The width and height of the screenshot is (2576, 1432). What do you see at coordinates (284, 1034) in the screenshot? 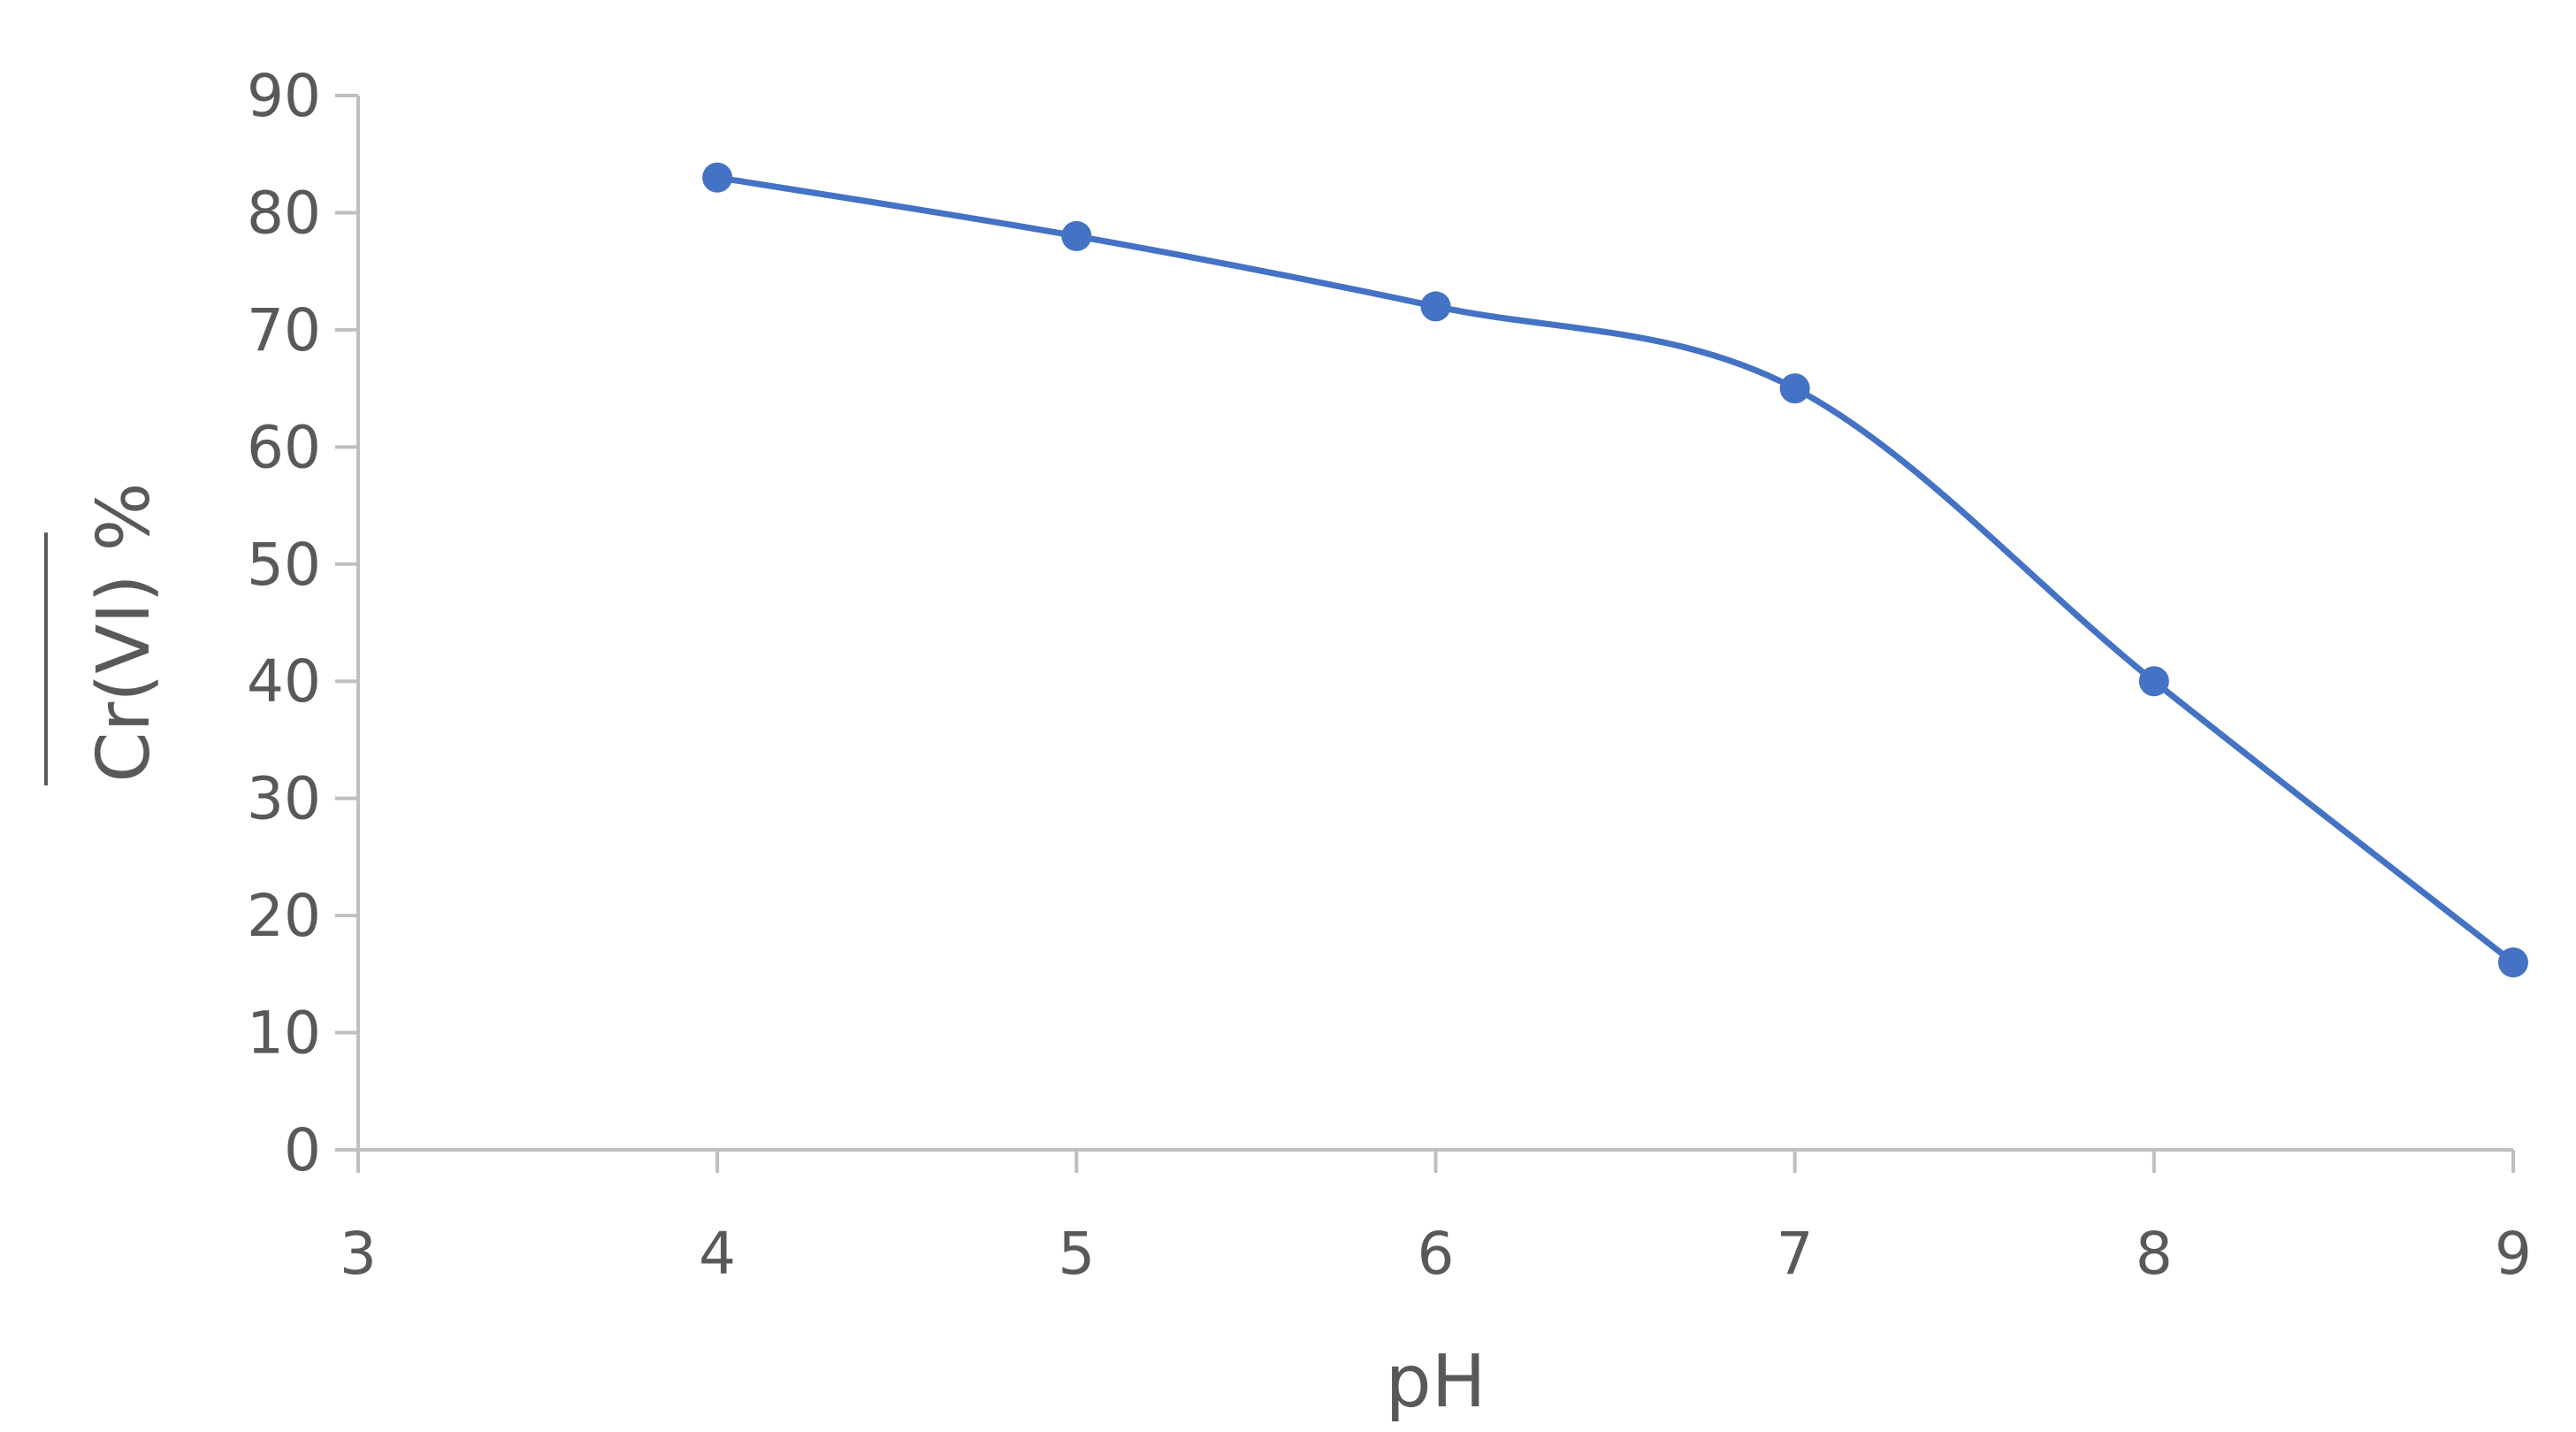
I see `y-tick-label: 10` at bounding box center [284, 1034].